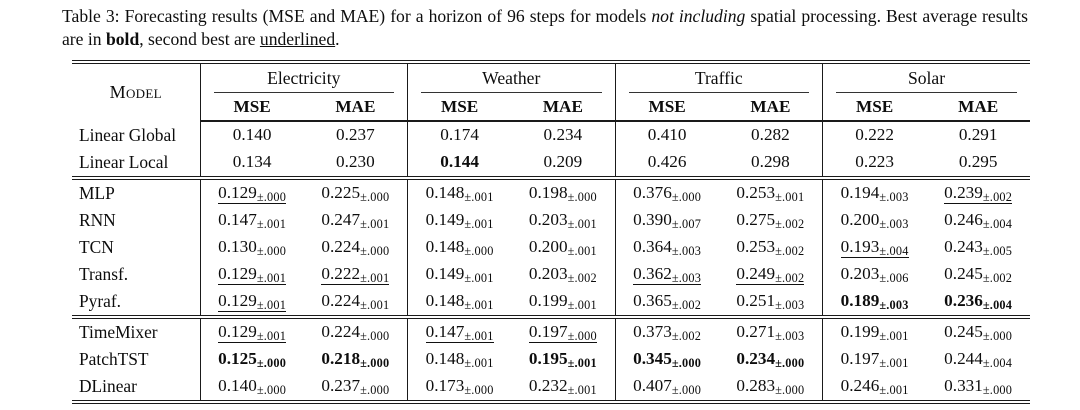 This screenshot has height=410, width=1080. I want to click on dataset-group-label: Traffic, so click(719, 79).